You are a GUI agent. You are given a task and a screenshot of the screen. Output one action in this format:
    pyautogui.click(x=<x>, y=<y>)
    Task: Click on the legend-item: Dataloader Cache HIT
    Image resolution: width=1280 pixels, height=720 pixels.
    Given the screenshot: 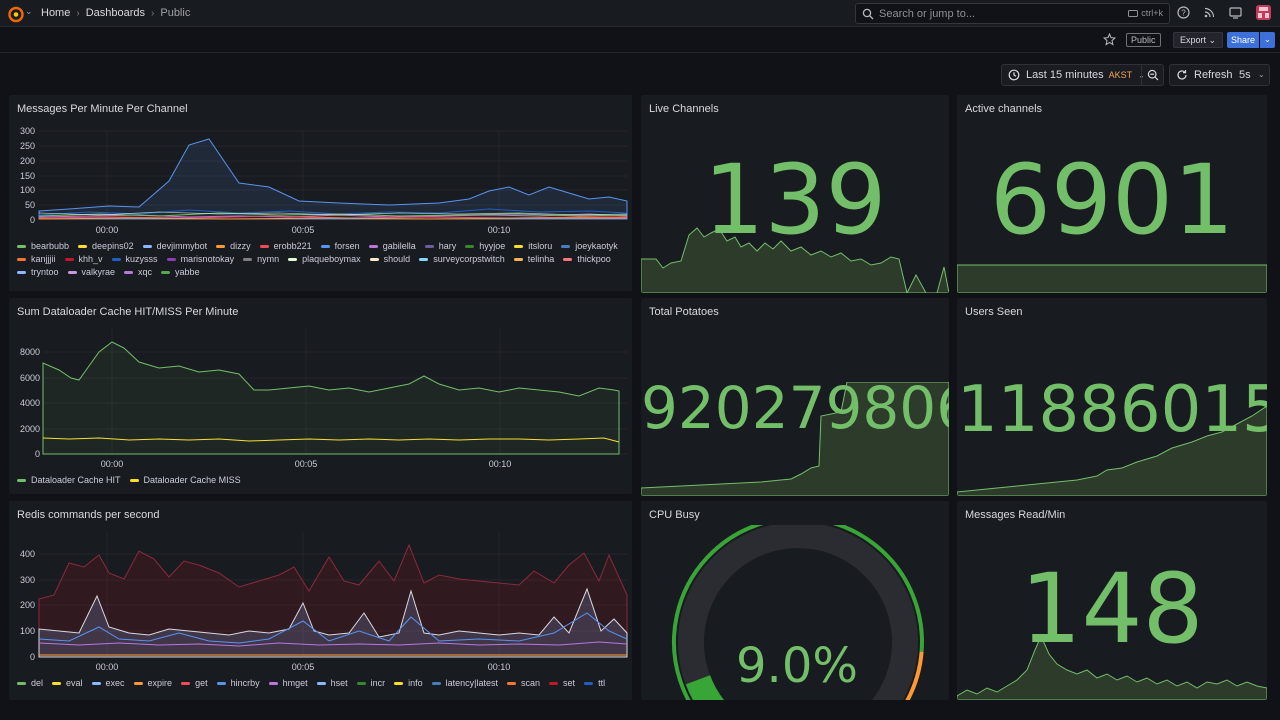 What is the action you would take?
    pyautogui.click(x=69, y=480)
    